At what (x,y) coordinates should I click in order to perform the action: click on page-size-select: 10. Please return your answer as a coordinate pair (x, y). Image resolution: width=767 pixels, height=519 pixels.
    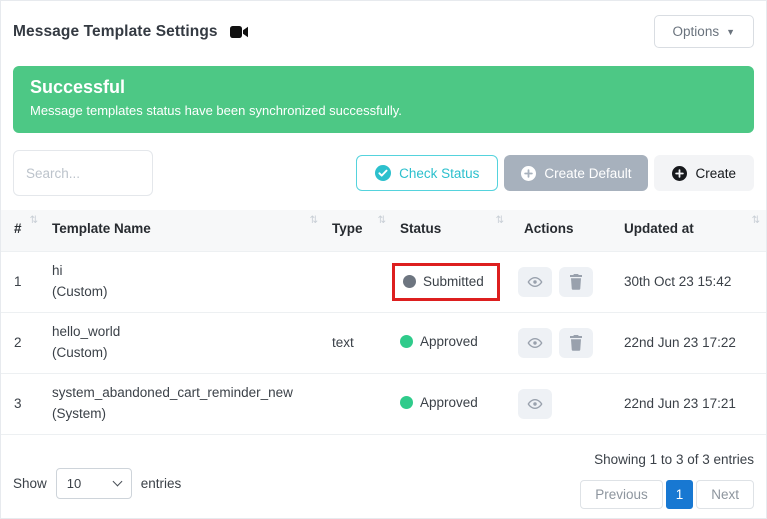
    Looking at the image, I should click on (93, 484).